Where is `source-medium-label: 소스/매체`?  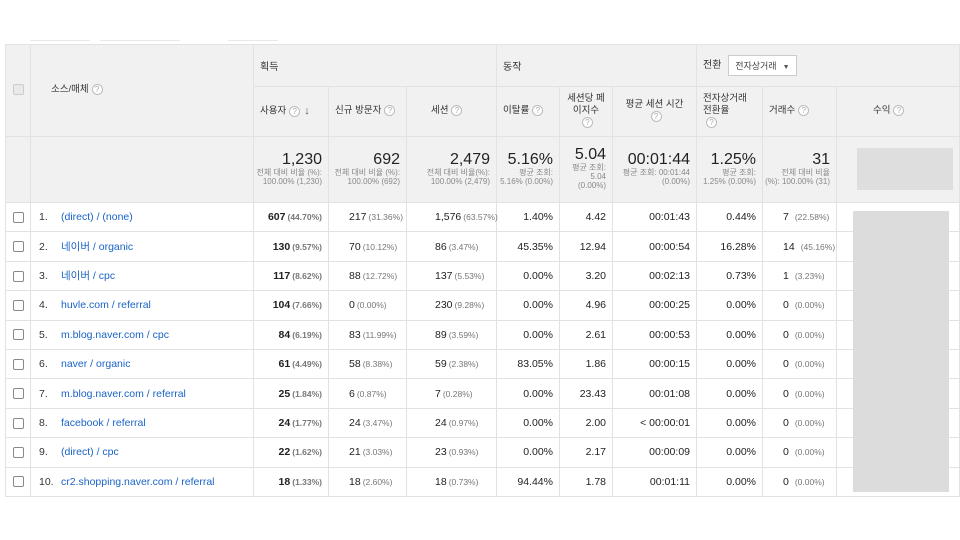
source-medium-label: 소스/매체 is located at coordinates (70, 90).